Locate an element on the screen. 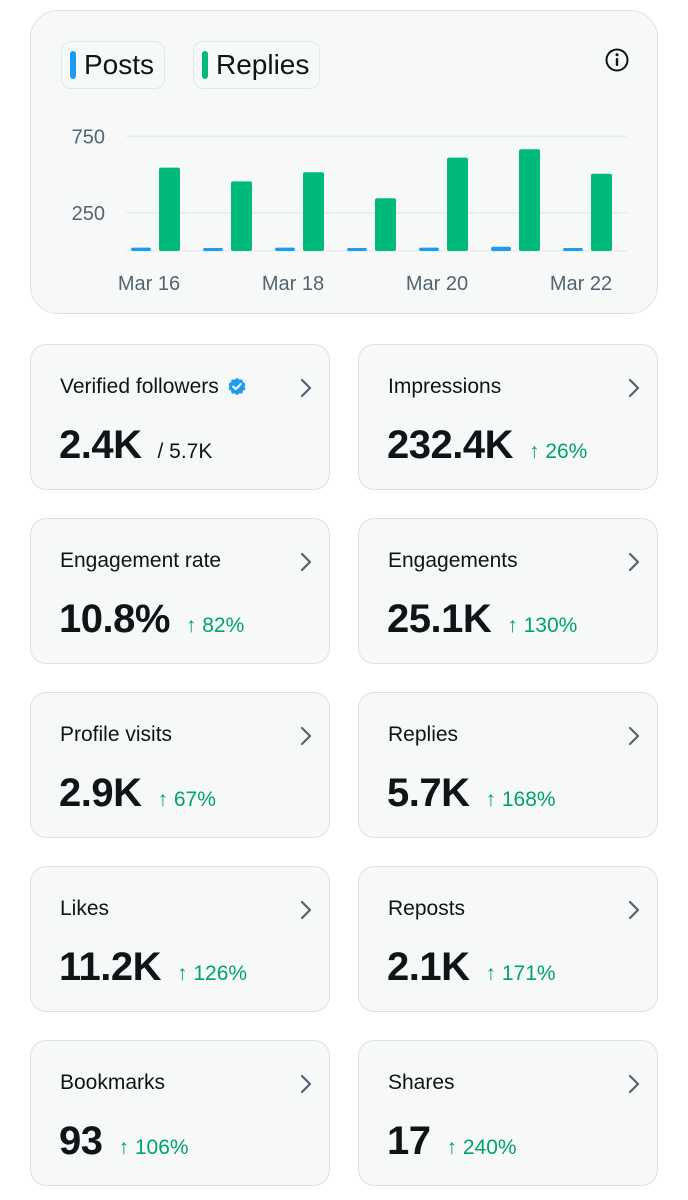  stat-label: Profile visits is located at coordinates (116, 735).